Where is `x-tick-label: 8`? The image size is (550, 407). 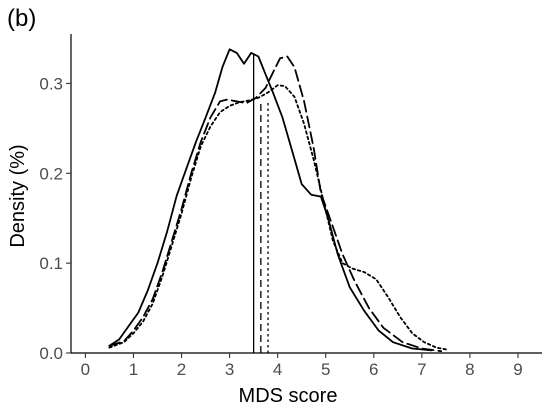 x-tick-label: 8 is located at coordinates (469, 369).